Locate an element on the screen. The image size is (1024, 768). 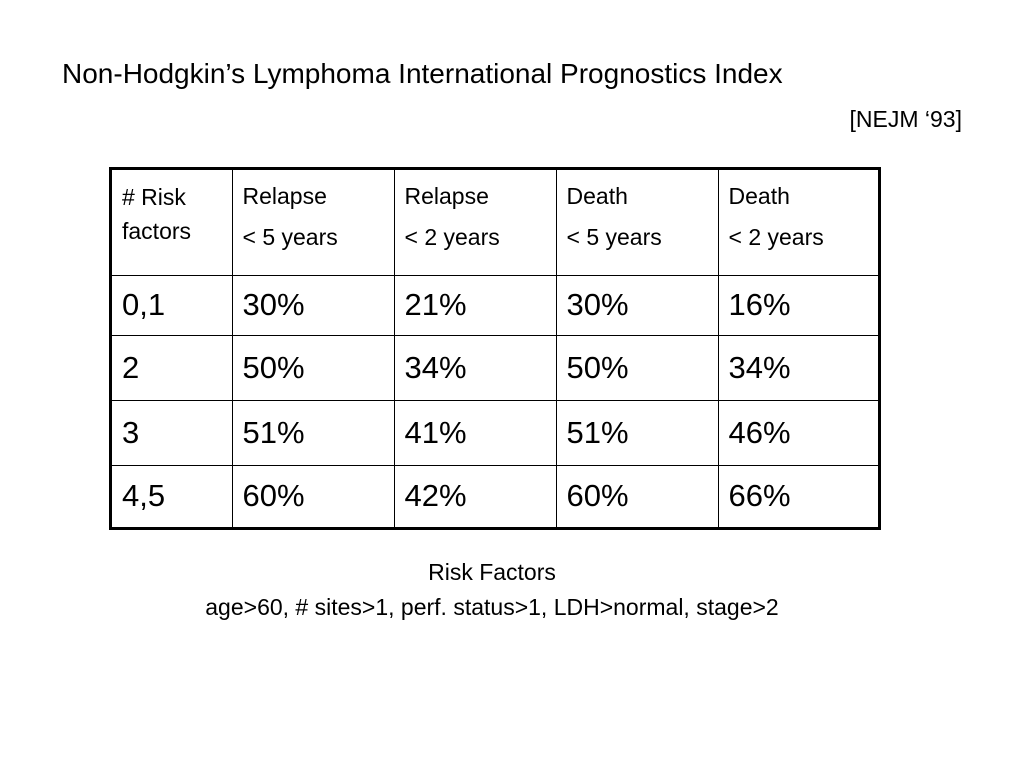
cell-relapse-2y: 21% is located at coordinates (475, 305).